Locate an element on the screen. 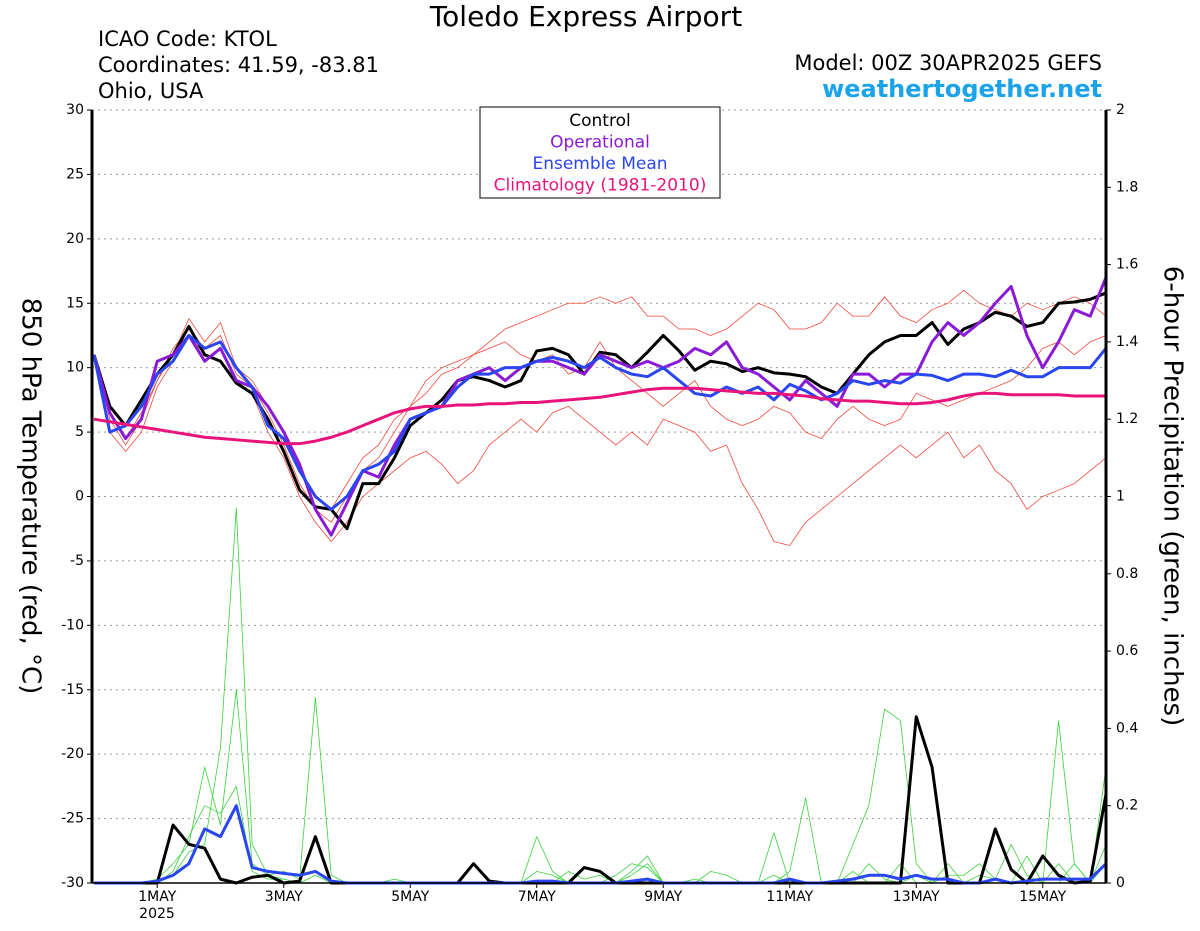 The width and height of the screenshot is (1200, 931). y2-tick-label: 0.4 is located at coordinates (1127, 728).